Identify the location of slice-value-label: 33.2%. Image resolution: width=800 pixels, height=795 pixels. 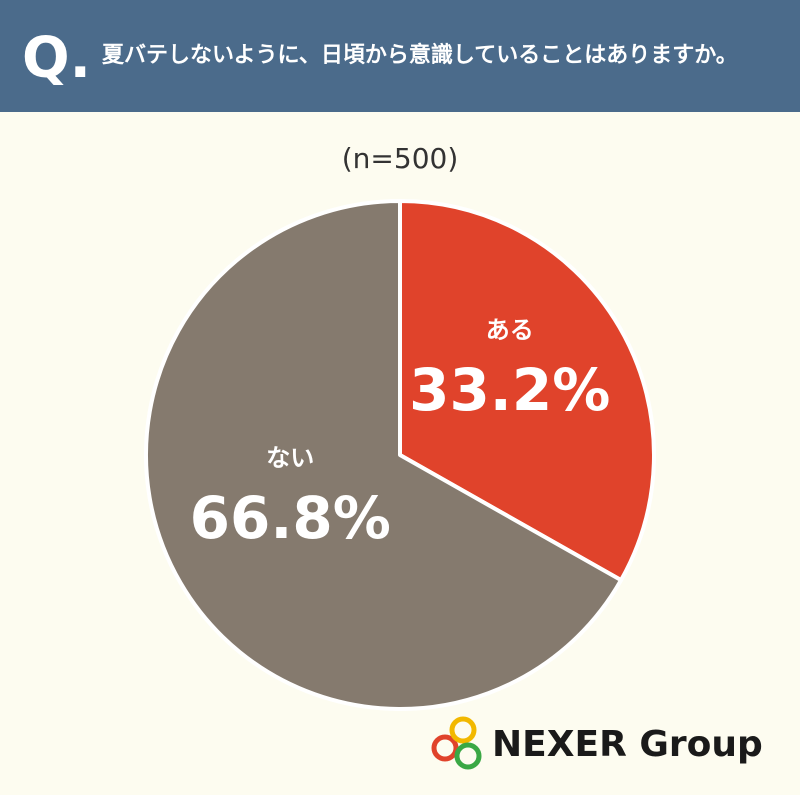
(509, 390).